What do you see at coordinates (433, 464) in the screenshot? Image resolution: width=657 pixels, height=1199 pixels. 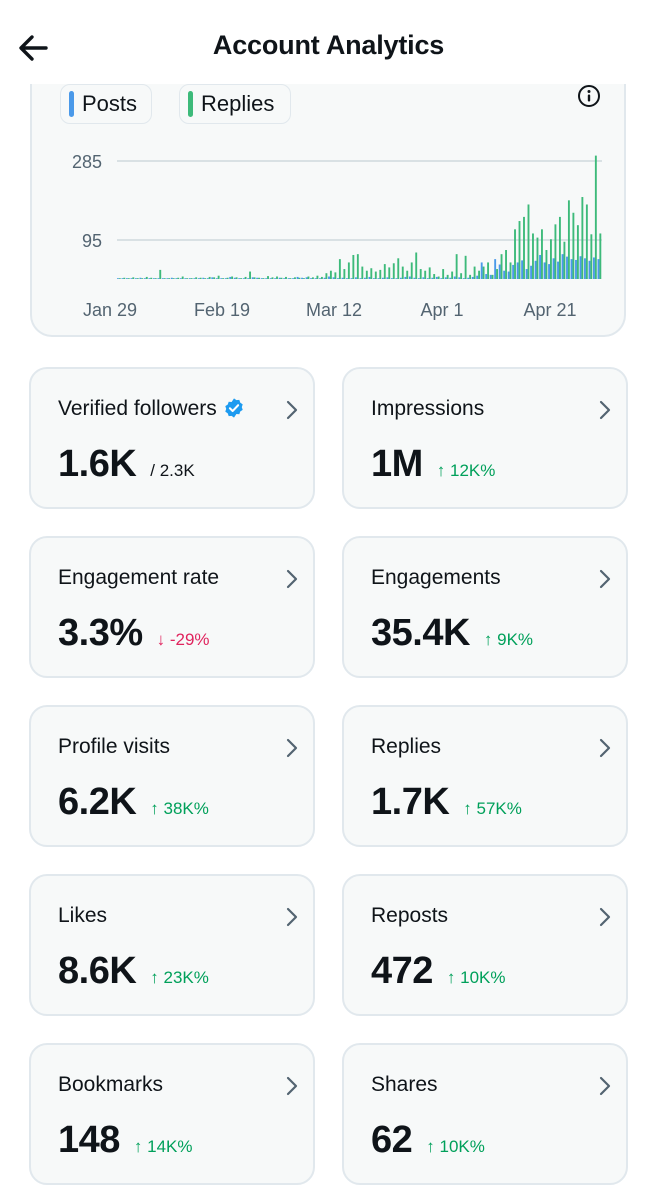 I see `metric-row: 1M ↑ 12K%` at bounding box center [433, 464].